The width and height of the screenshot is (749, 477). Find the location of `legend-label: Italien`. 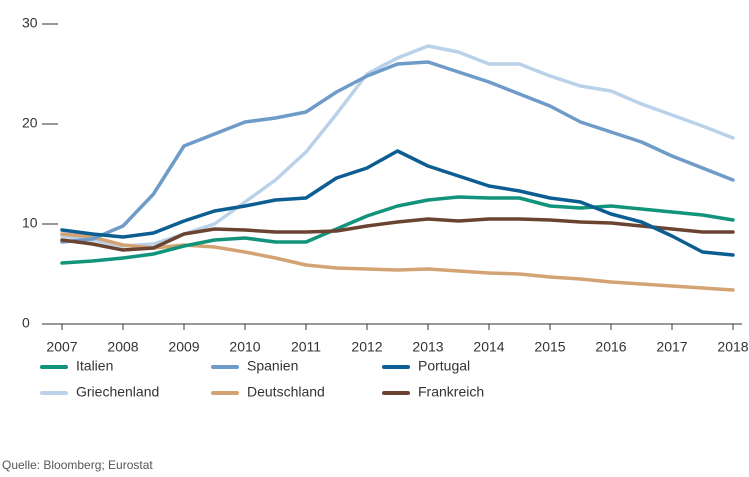

legend-label: Italien is located at coordinates (94, 366).